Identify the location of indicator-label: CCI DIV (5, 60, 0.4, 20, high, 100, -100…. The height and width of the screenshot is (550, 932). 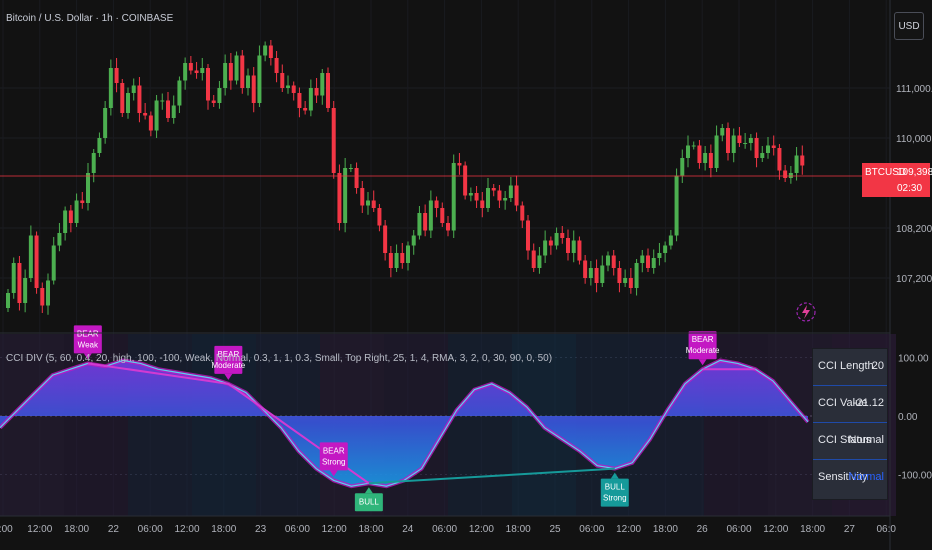
(279, 358).